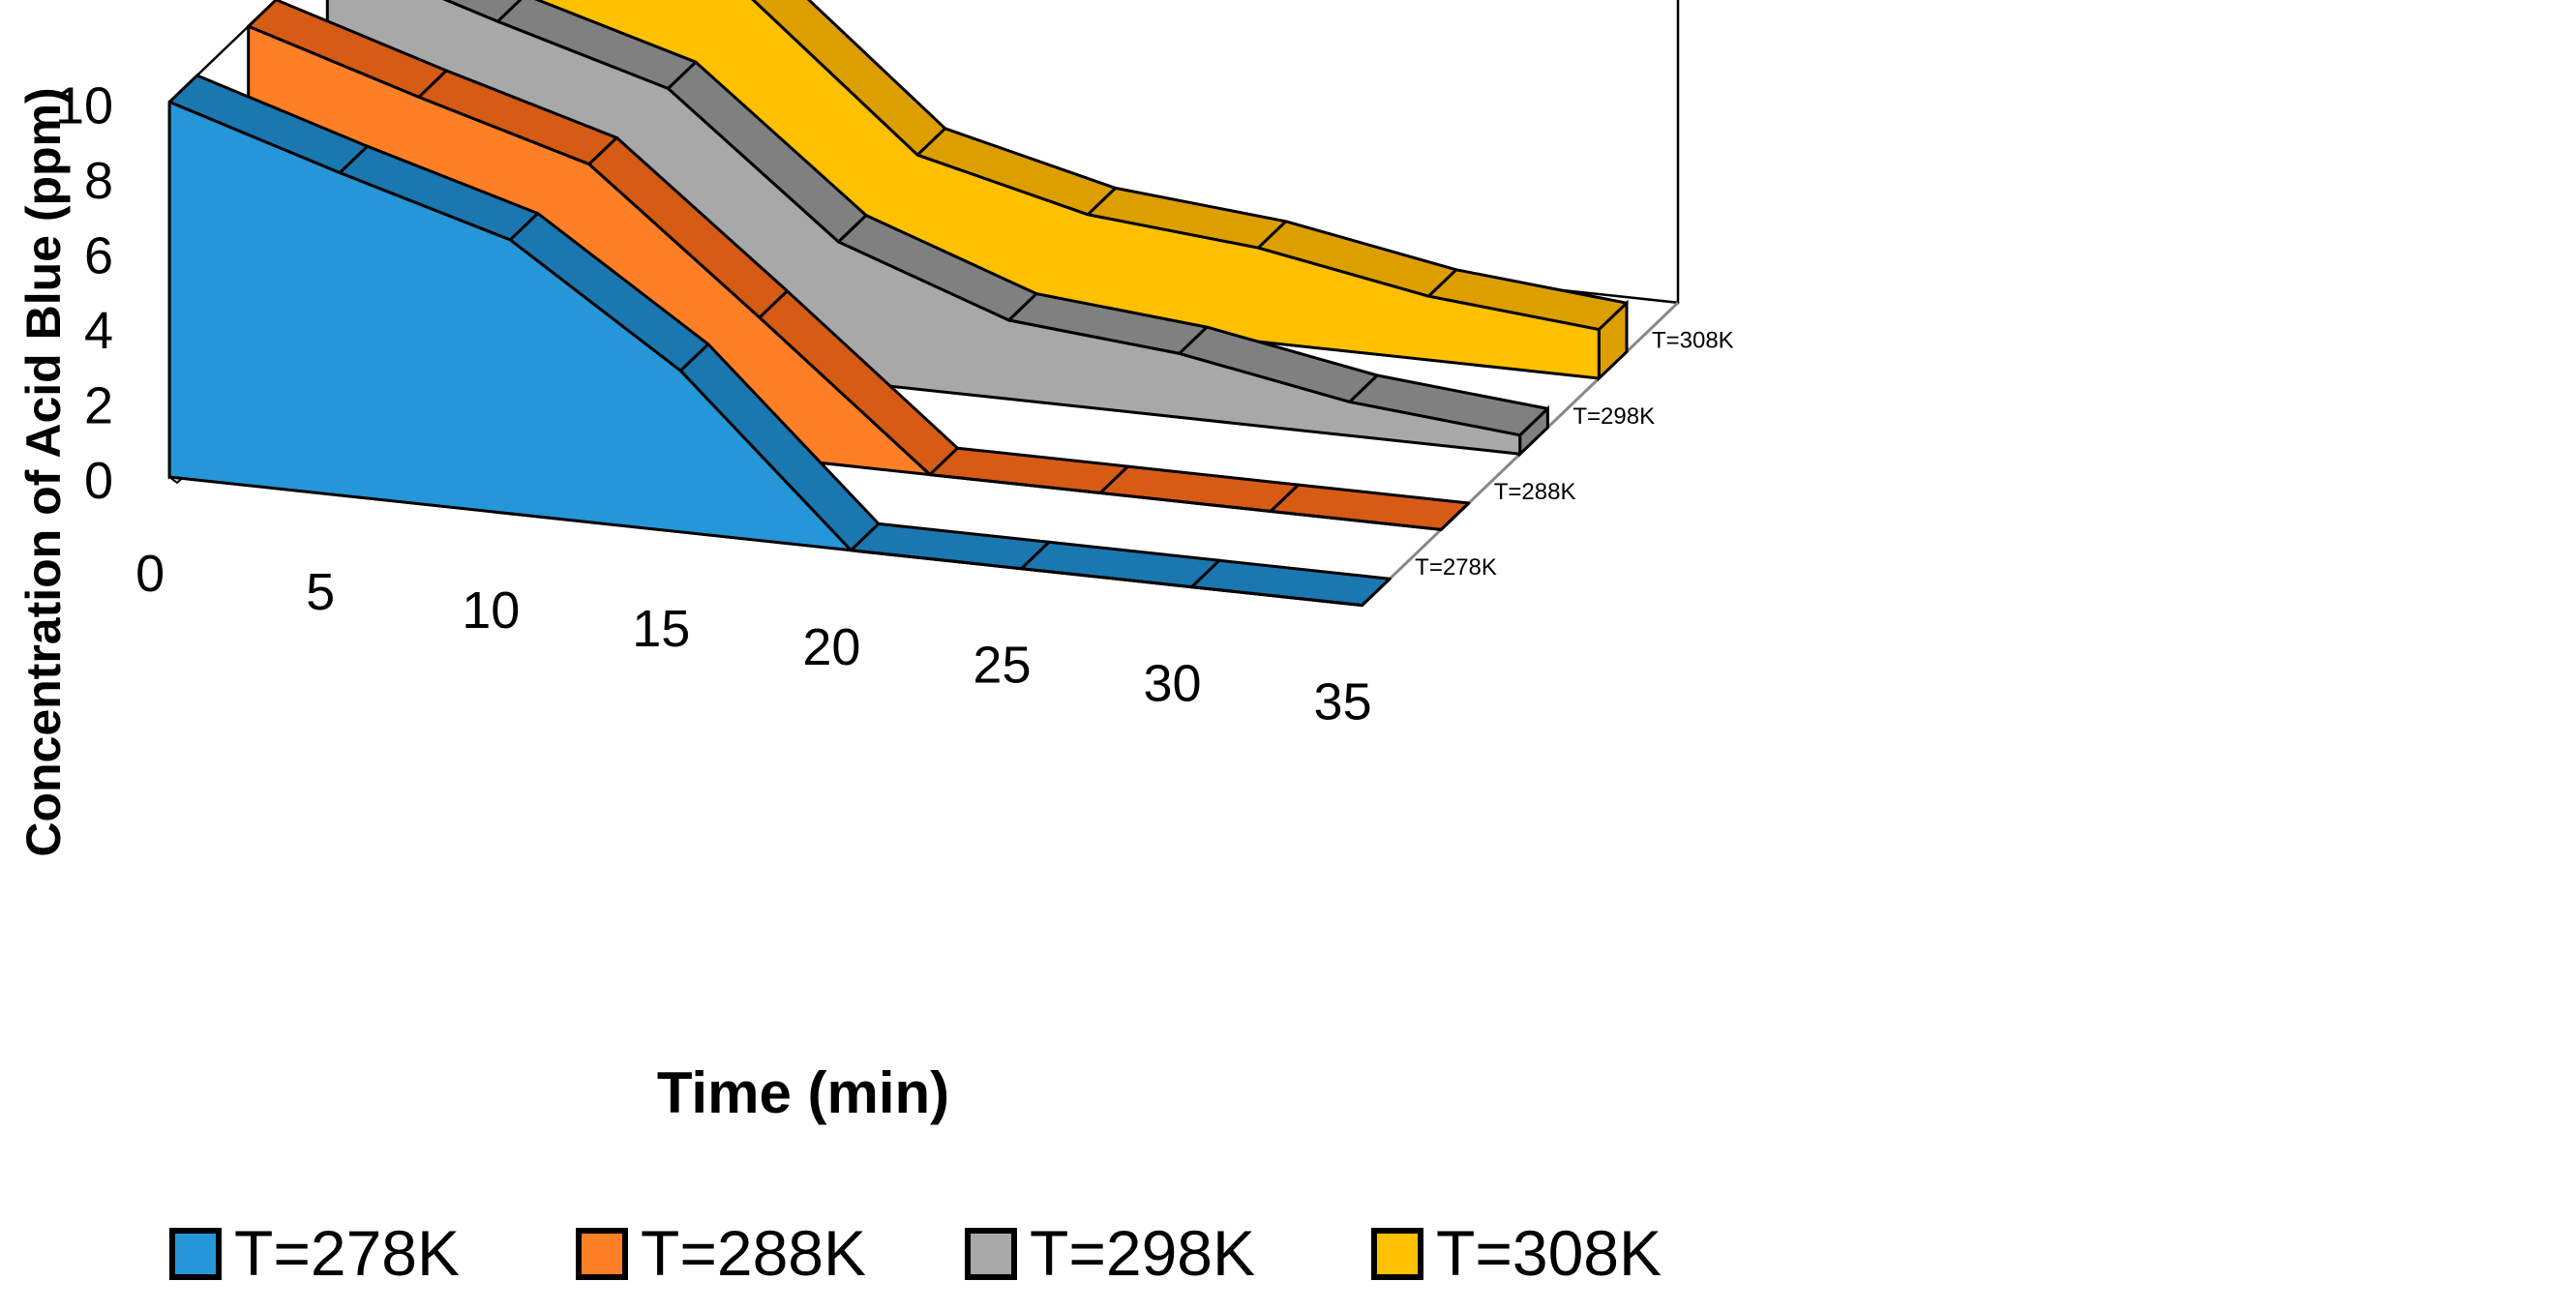 The height and width of the screenshot is (1311, 2576). I want to click on y-tick-label: 4, so click(98, 331).